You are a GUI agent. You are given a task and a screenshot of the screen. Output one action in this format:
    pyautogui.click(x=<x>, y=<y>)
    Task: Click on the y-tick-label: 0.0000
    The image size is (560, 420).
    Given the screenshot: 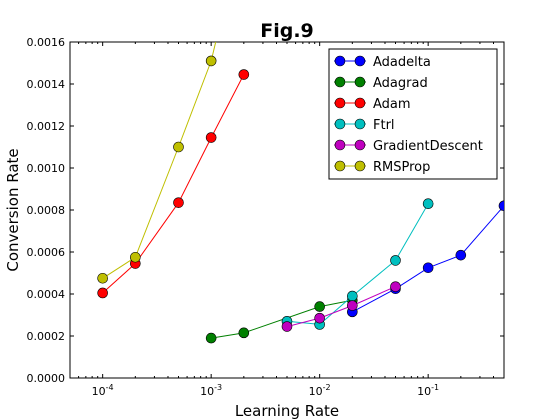 What is the action you would take?
    pyautogui.click(x=46, y=378)
    